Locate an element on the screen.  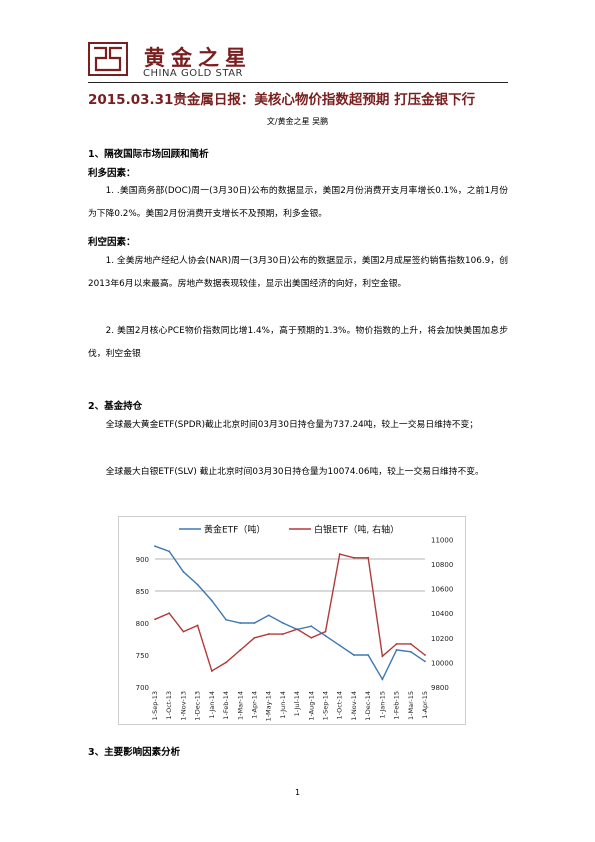
x-axis-tick-label: 1-Aug-14 is located at coordinates (311, 706).